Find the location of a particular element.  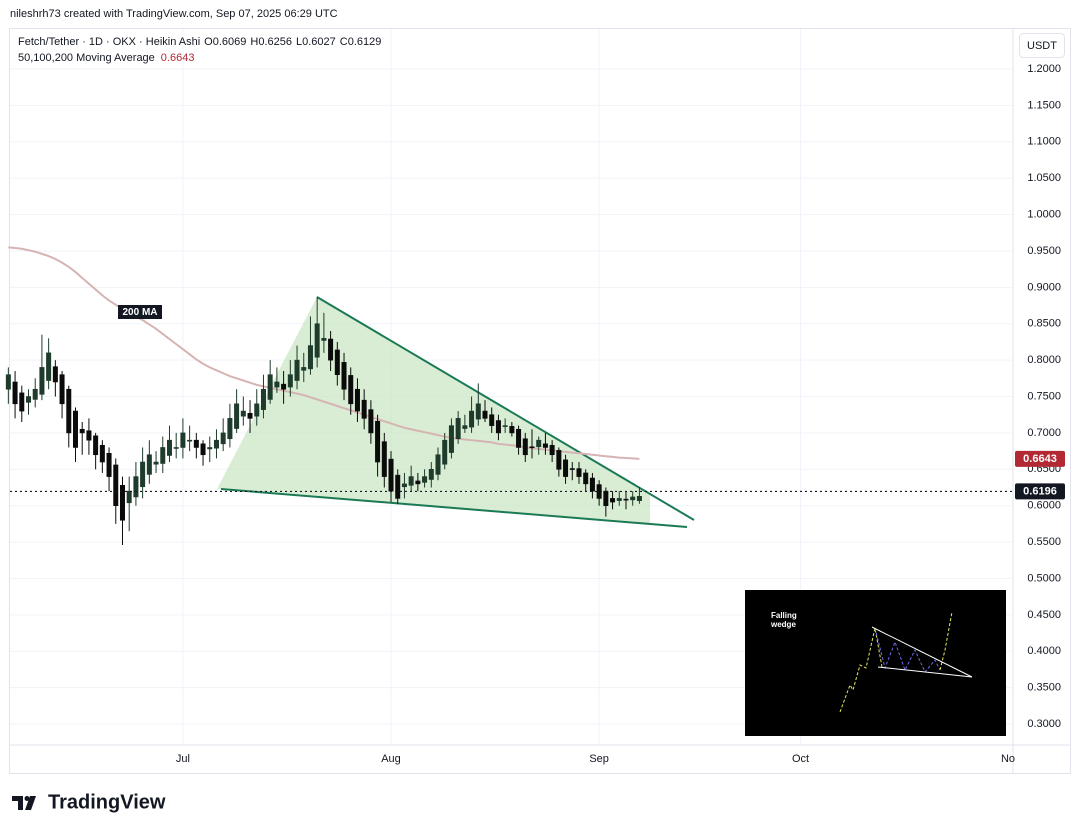

y-tick-label: 0.5000 is located at coordinates (1044, 578).